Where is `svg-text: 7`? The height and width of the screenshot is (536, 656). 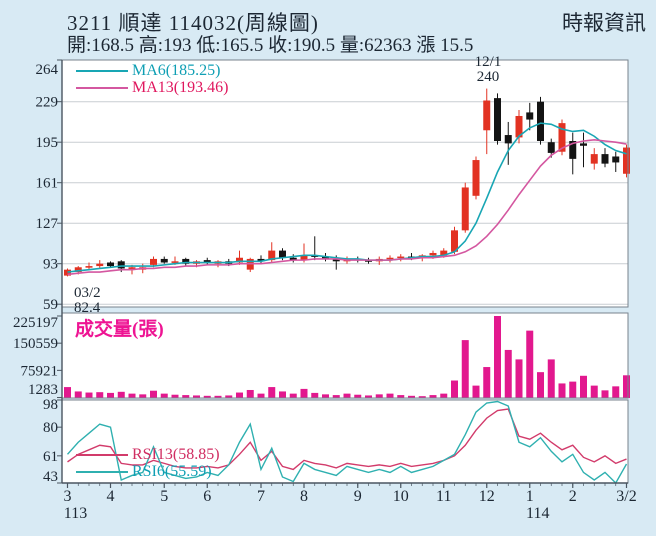
svg-text: 7 is located at coordinates (261, 496).